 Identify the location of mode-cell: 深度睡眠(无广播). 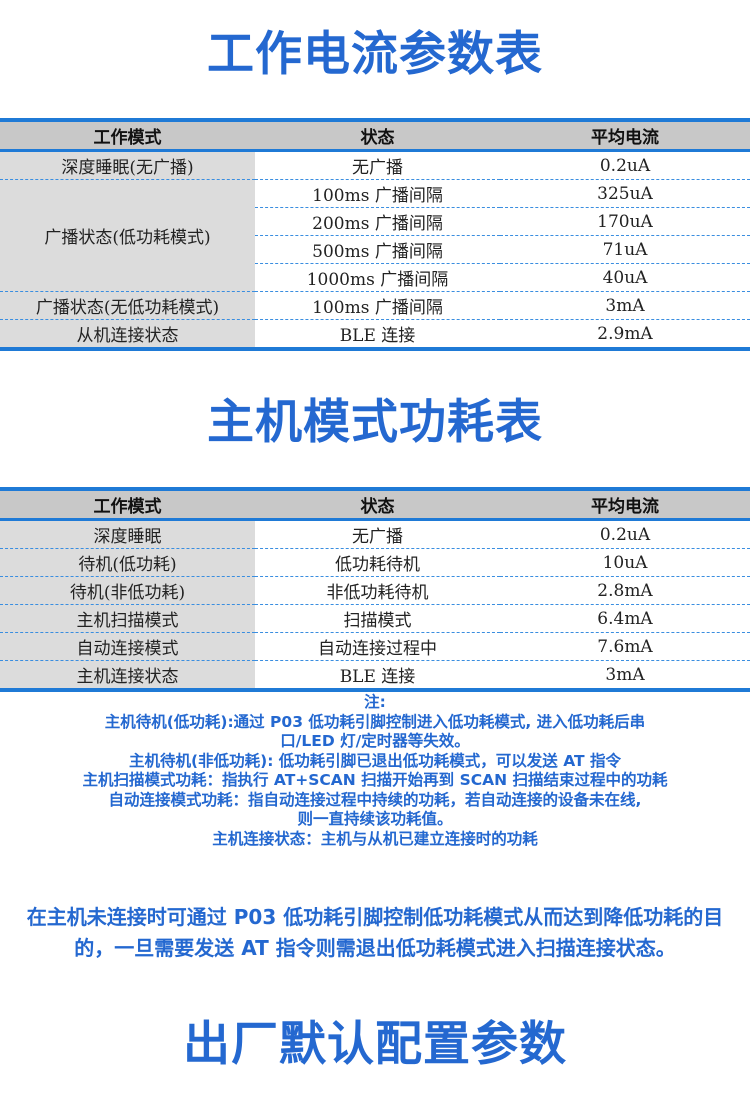
(127, 165).